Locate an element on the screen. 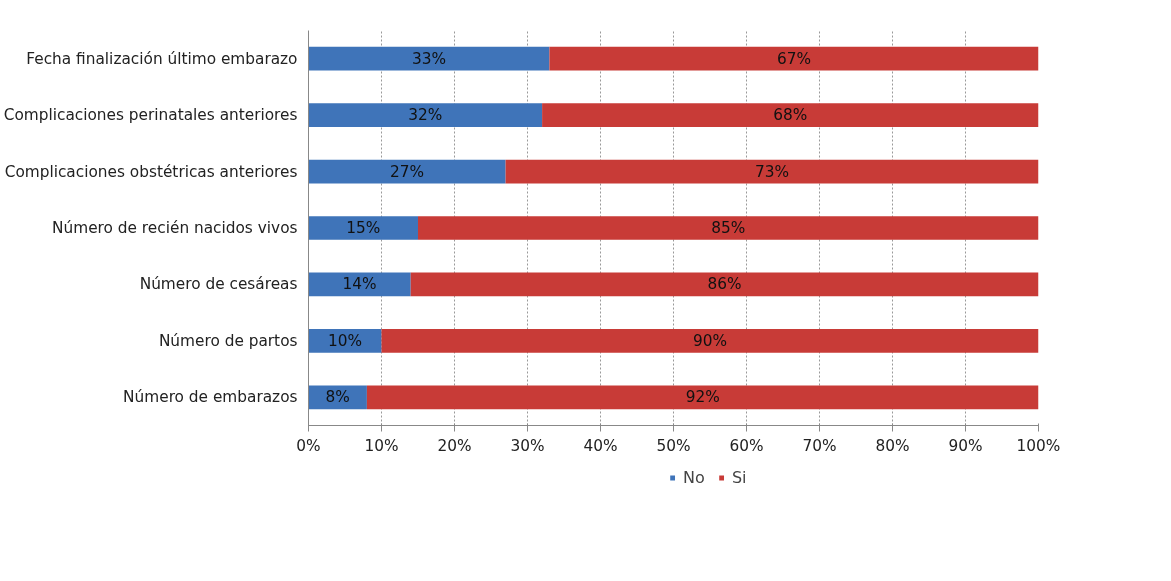  x-tick-label: 70% is located at coordinates (819, 445).